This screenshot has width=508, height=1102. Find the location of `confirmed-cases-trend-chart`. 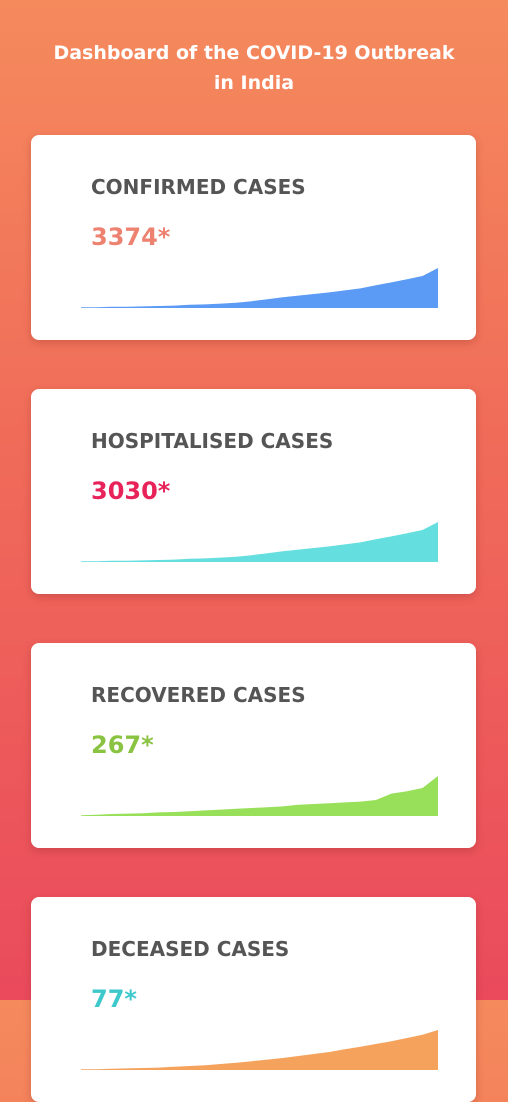

confirmed-cases-trend-chart is located at coordinates (259, 288).